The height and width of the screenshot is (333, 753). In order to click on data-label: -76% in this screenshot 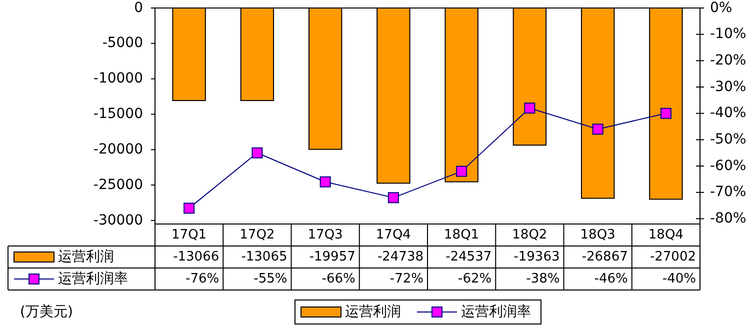, I will do `click(203, 279)`.